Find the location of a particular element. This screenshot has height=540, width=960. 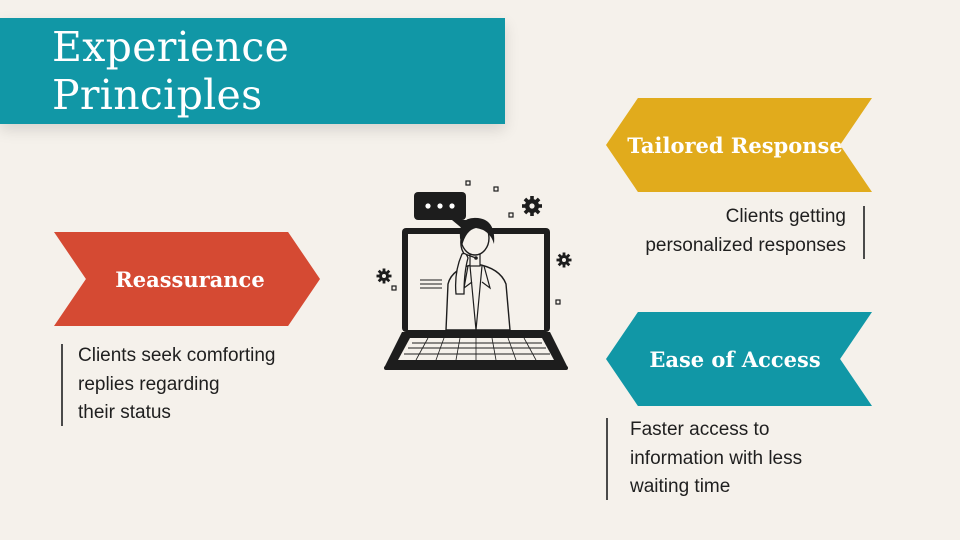

ease-of-access-banner: Ease of Access is located at coordinates (739, 359).